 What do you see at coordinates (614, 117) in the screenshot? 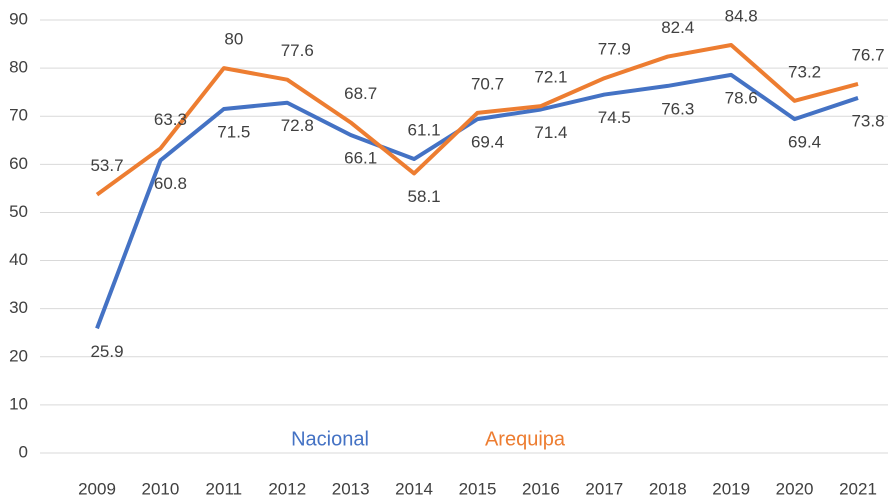
I see `data-label: 74.5` at bounding box center [614, 117].